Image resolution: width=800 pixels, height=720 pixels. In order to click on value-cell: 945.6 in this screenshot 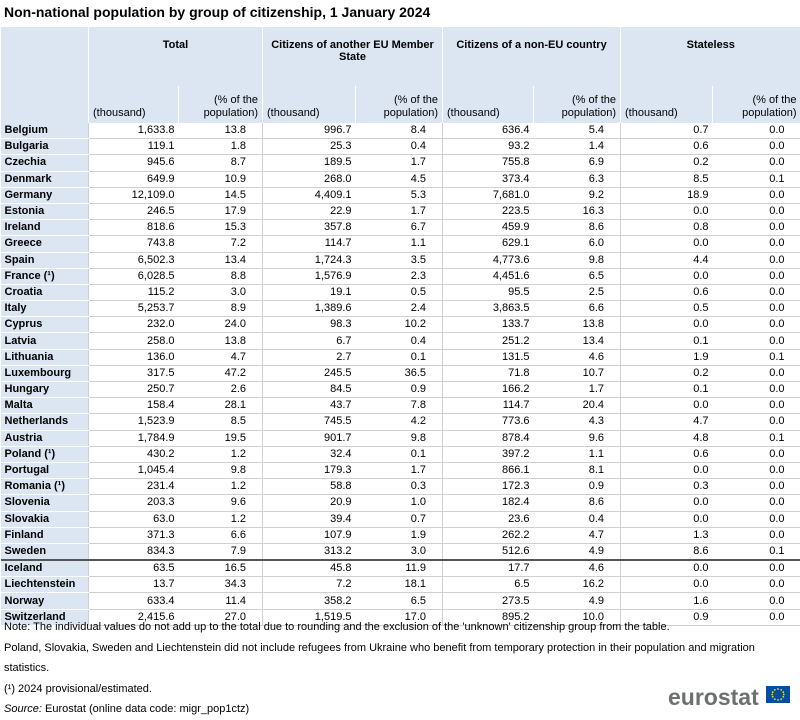, I will do `click(134, 163)`.